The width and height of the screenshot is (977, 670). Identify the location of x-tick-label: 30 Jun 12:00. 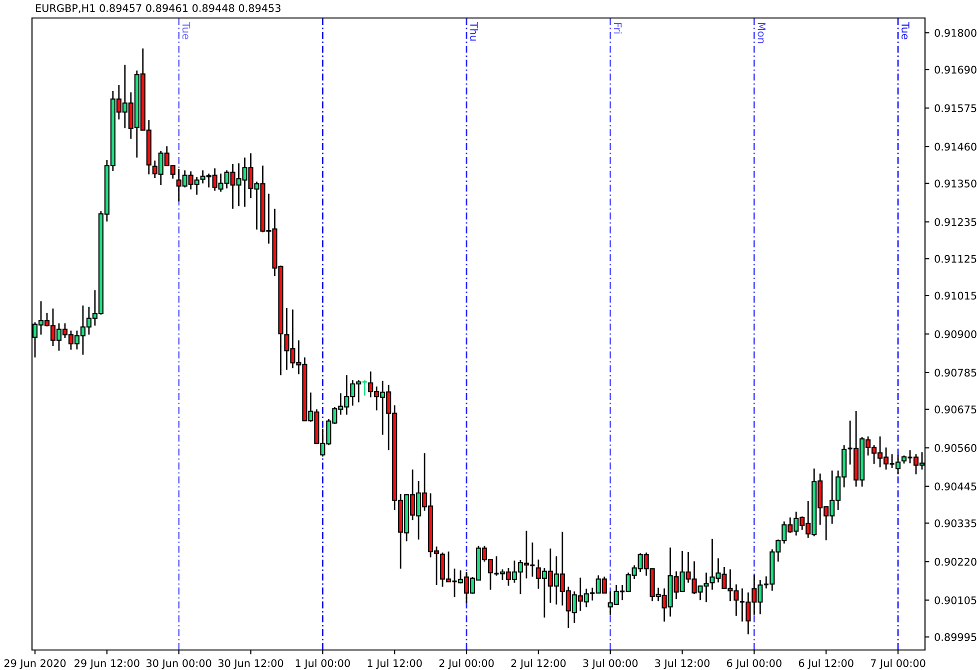
(251, 664).